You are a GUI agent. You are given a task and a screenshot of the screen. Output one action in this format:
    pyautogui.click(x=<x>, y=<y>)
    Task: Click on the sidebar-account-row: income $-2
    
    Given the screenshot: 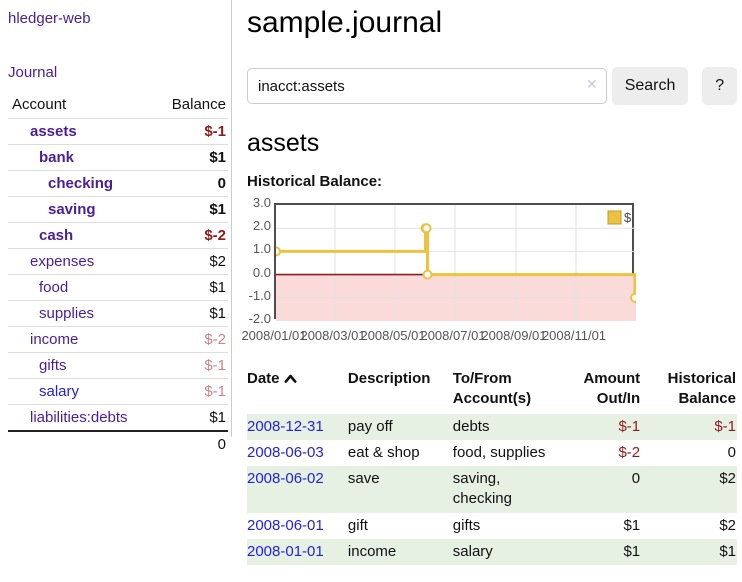 What is the action you would take?
    pyautogui.click(x=118, y=339)
    